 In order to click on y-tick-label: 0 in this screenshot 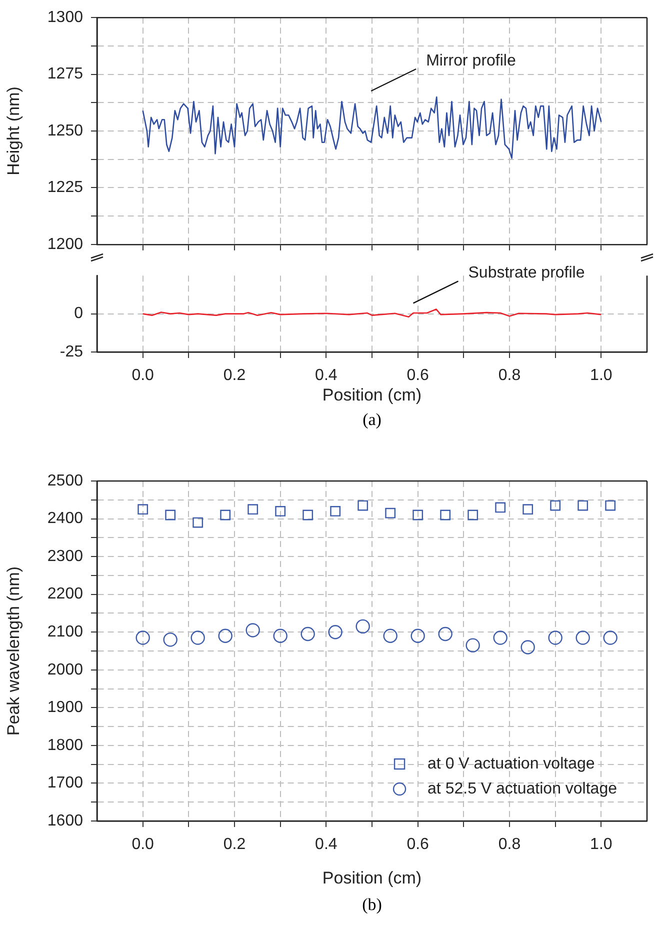, I will do `click(79, 313)`.